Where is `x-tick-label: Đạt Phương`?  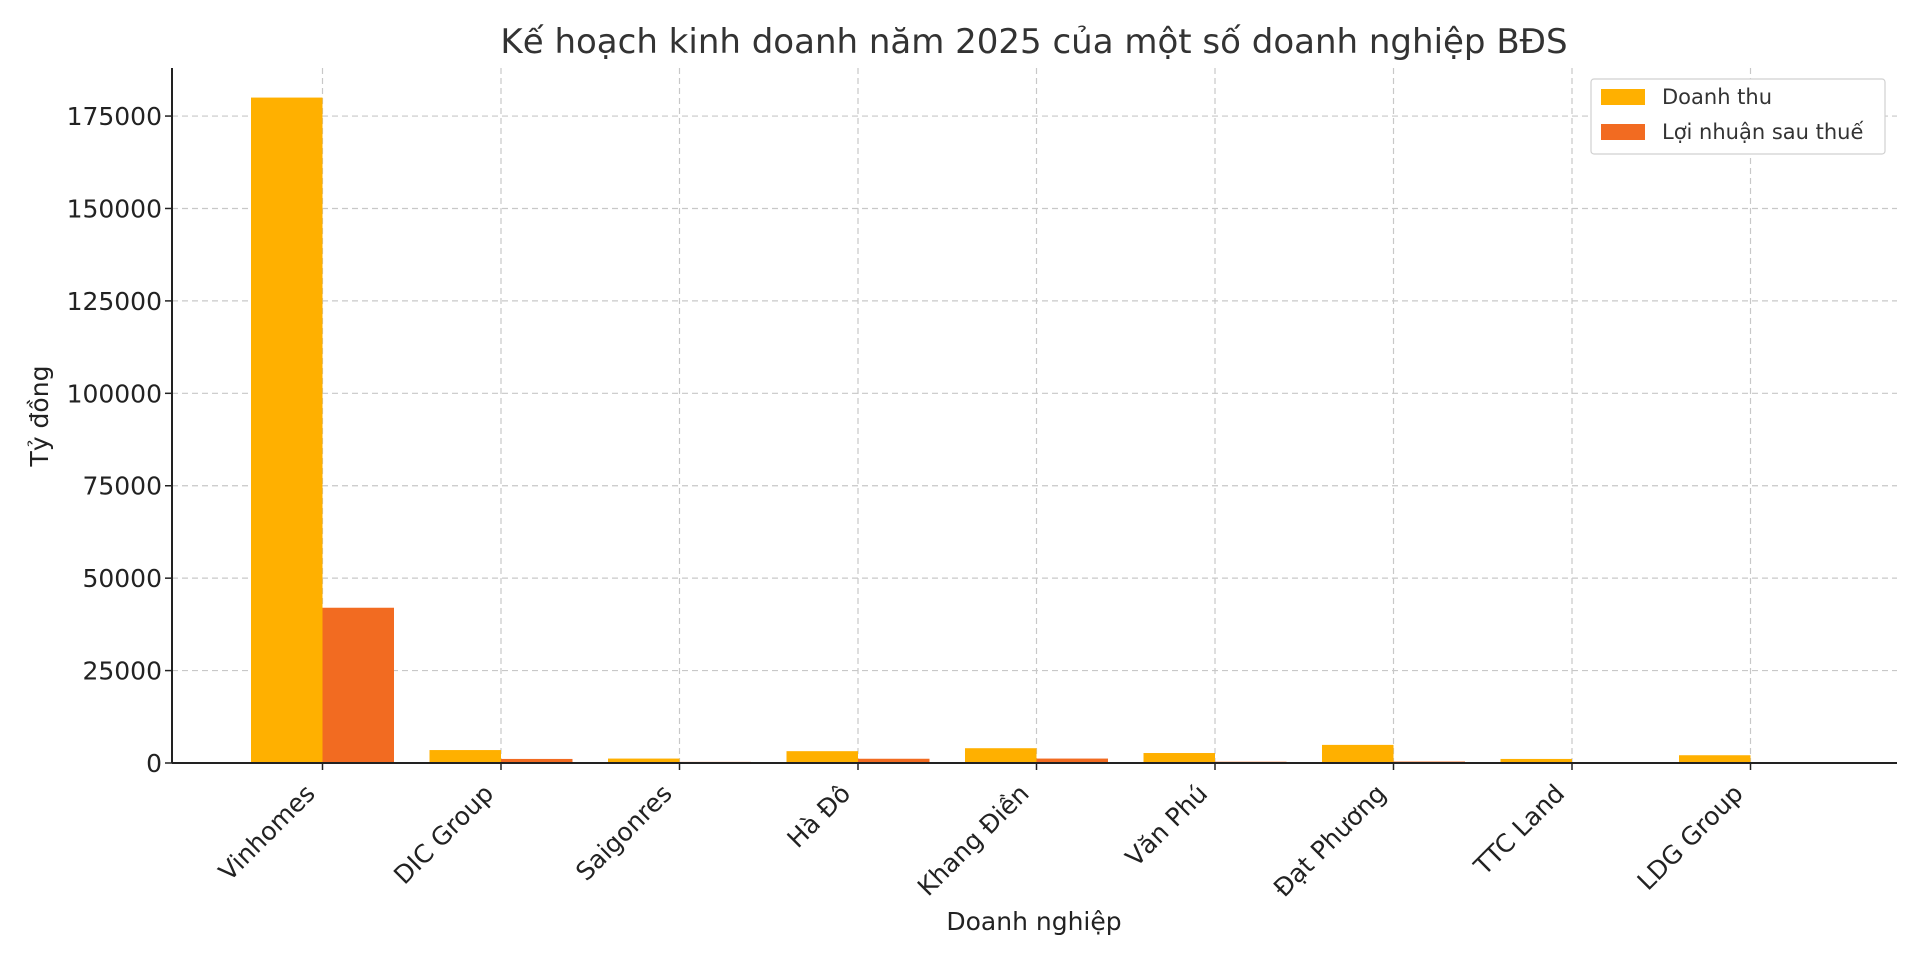 x-tick-label: Đạt Phương is located at coordinates (1330, 841).